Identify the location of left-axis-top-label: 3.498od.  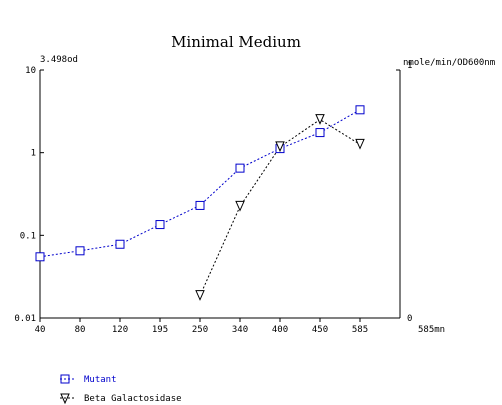
(59, 60).